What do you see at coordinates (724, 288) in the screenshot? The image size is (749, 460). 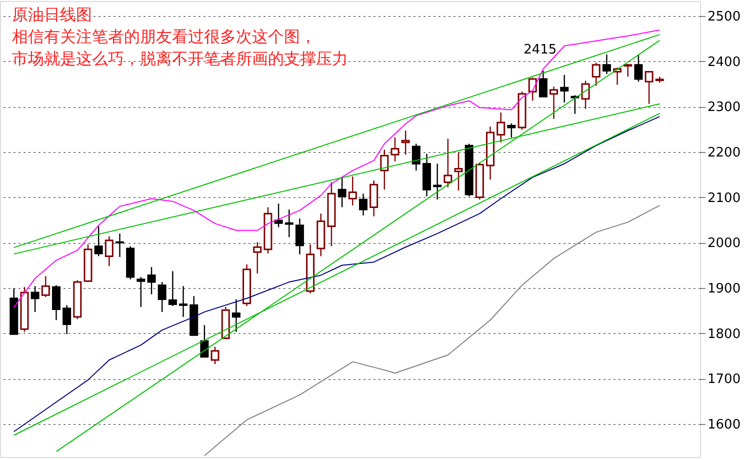 I see `y-tick-label: 1900` at bounding box center [724, 288].